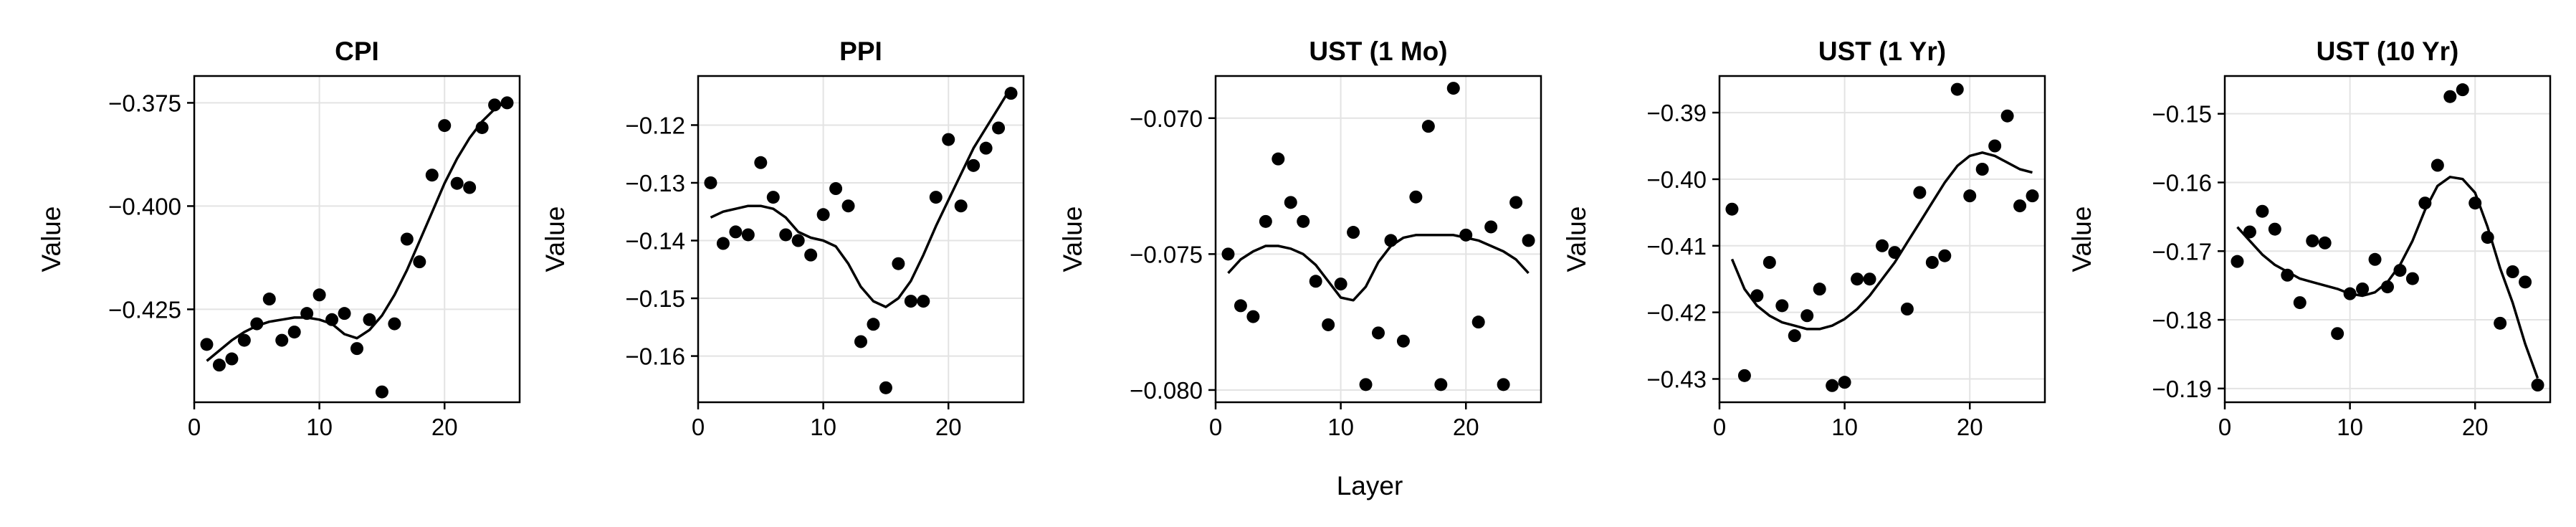 Image resolution: width=2576 pixels, height=527 pixels. I want to click on y-tick-label: −0.15, so click(656, 298).